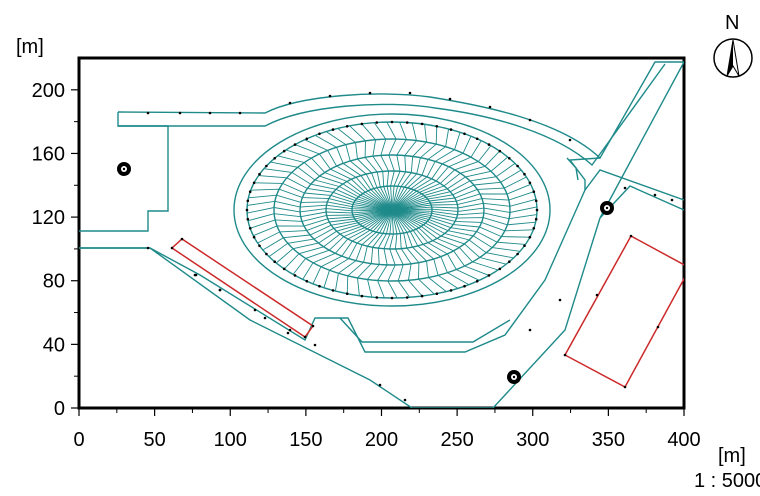 The image size is (760, 496). What do you see at coordinates (54, 282) in the screenshot?
I see `y-tick-label: 80` at bounding box center [54, 282].